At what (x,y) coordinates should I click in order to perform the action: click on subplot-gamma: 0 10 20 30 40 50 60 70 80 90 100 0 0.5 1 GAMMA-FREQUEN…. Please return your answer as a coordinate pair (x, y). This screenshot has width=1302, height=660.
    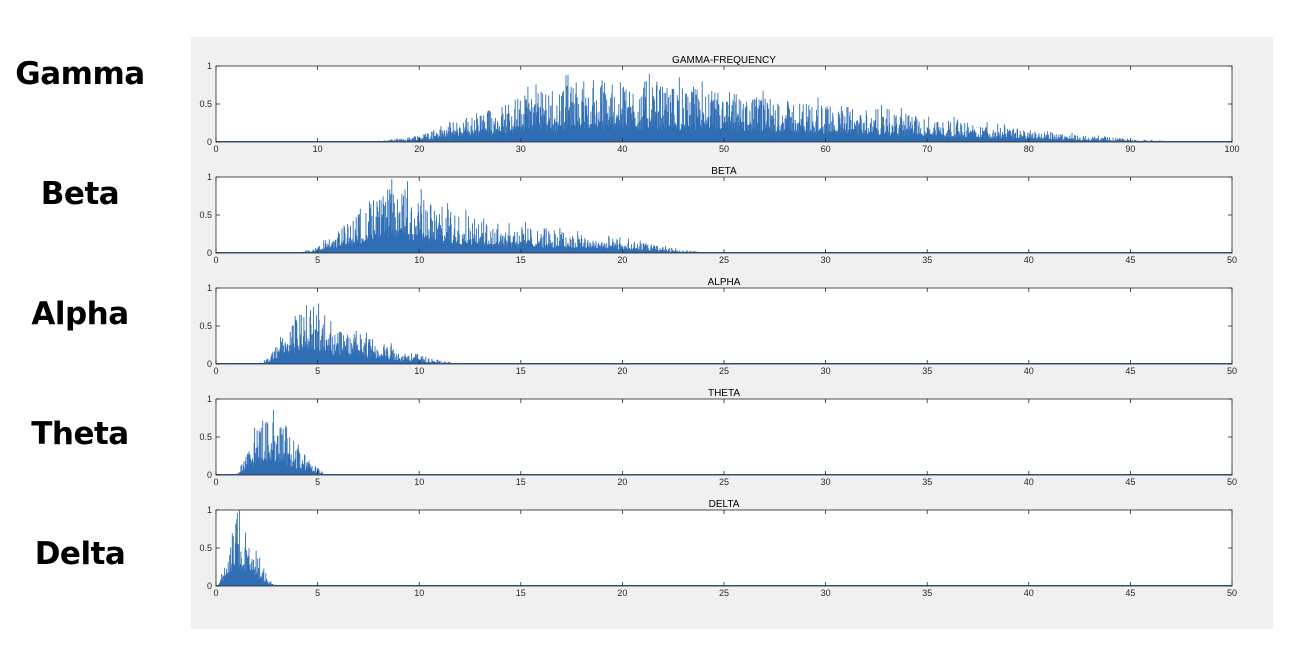
    Looking at the image, I should click on (719, 104).